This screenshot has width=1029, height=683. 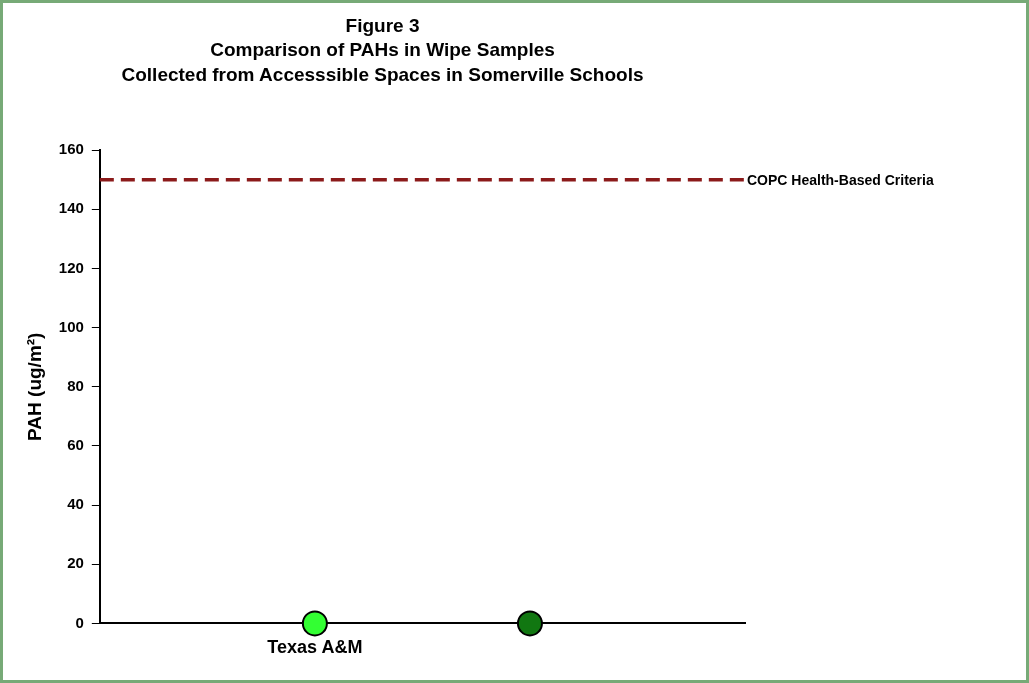 I want to click on y-tick-label: 80, so click(x=75, y=385).